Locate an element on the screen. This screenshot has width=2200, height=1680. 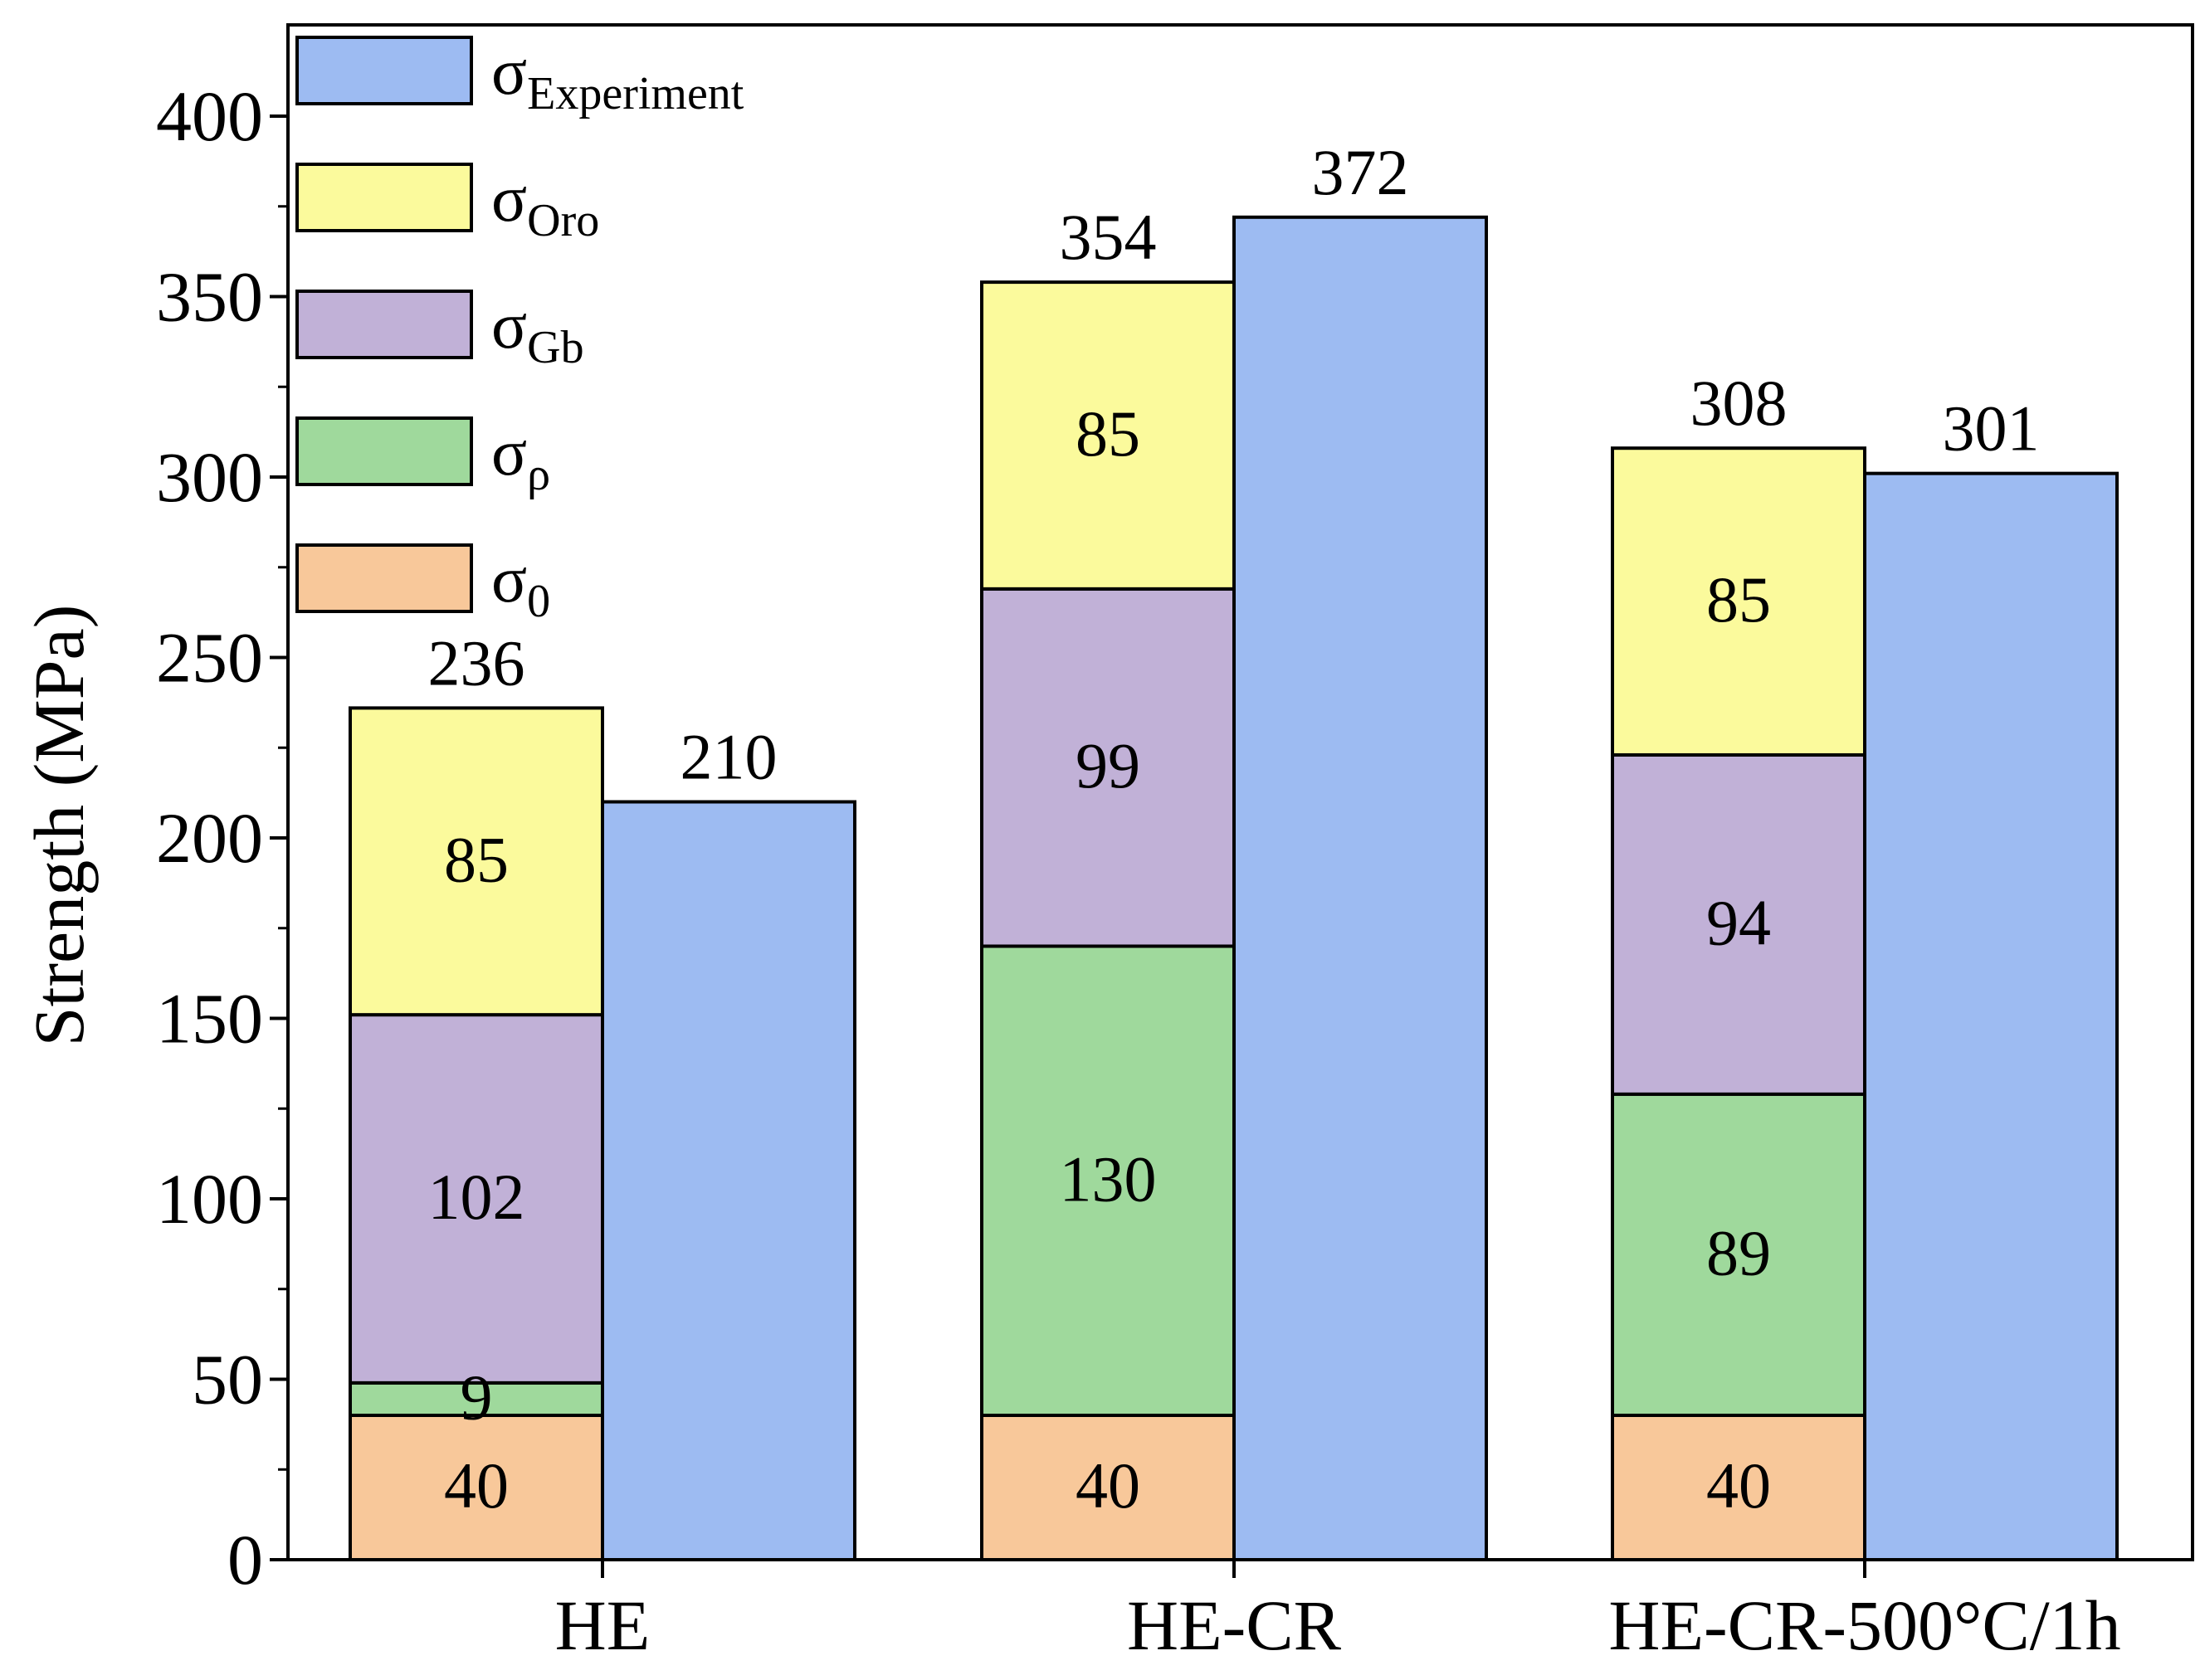
legend-label-subscript: Experiment is located at coordinates (636, 93).